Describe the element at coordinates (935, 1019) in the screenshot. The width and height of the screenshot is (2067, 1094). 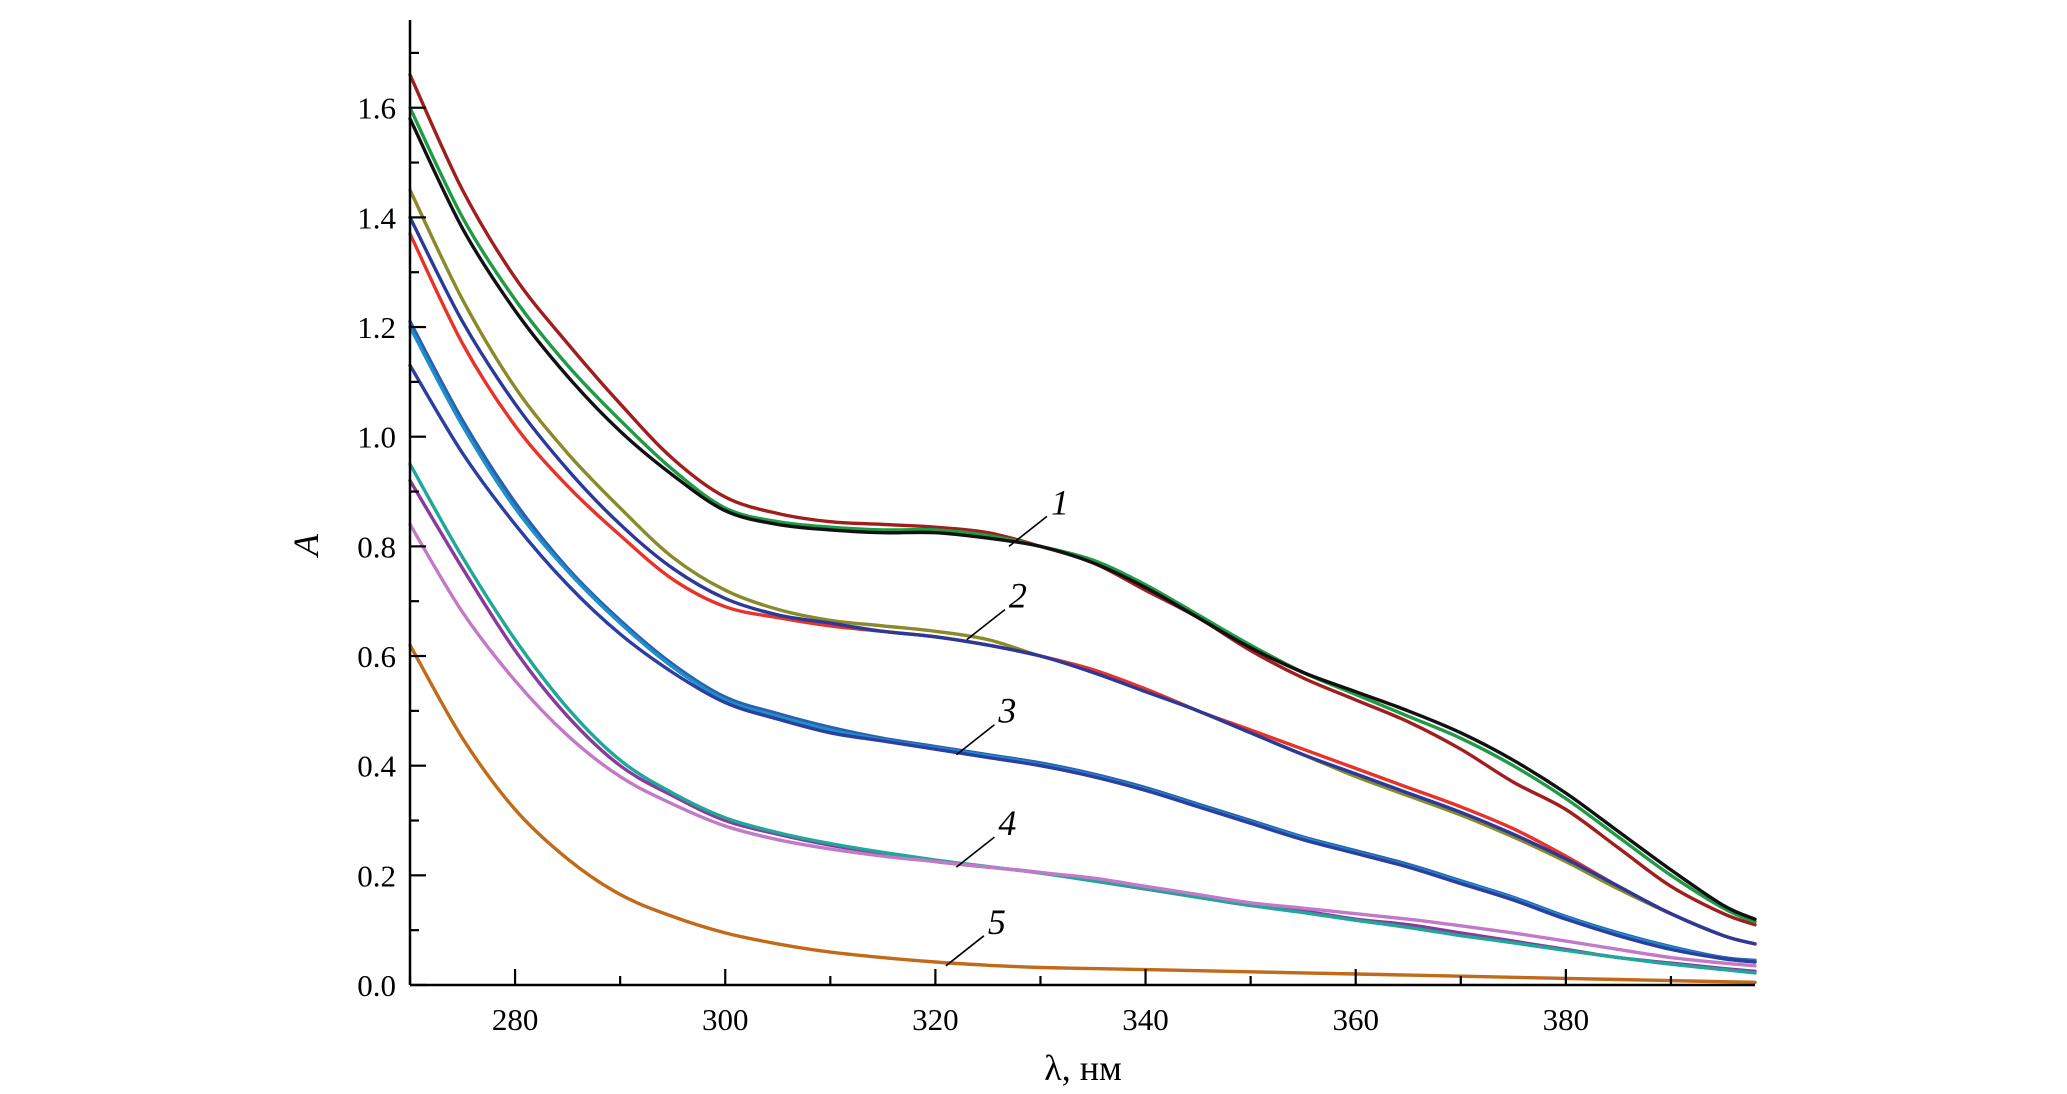
I see `x-tick-label: 320` at that location.